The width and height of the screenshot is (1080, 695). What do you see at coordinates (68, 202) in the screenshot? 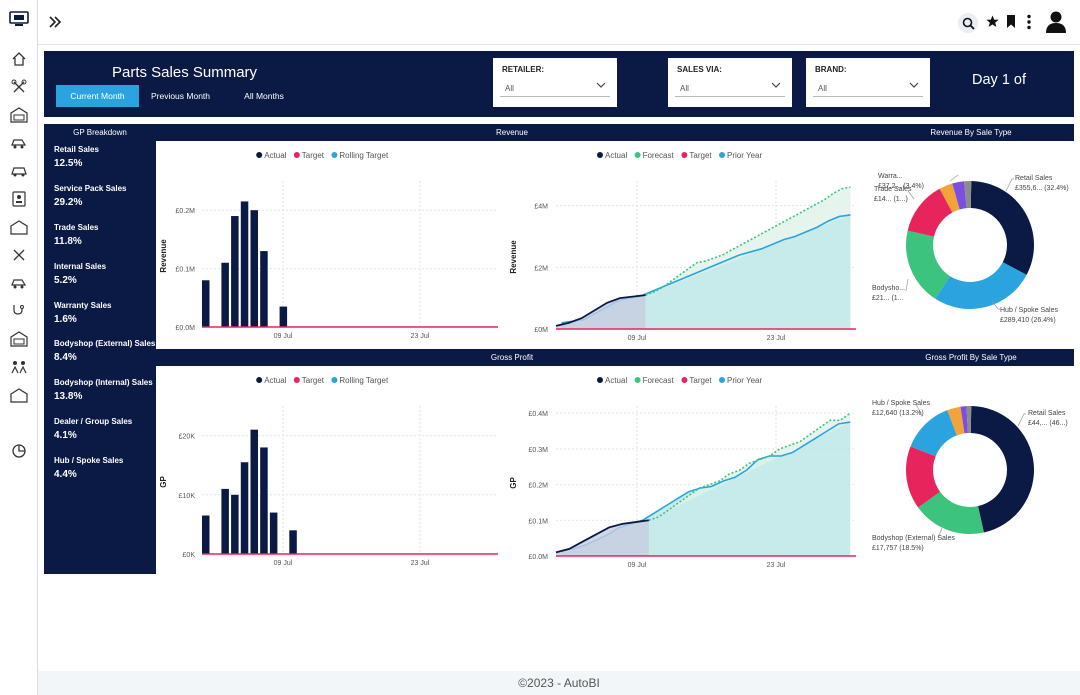
I see `gp-item-value: 29.2%` at bounding box center [68, 202].